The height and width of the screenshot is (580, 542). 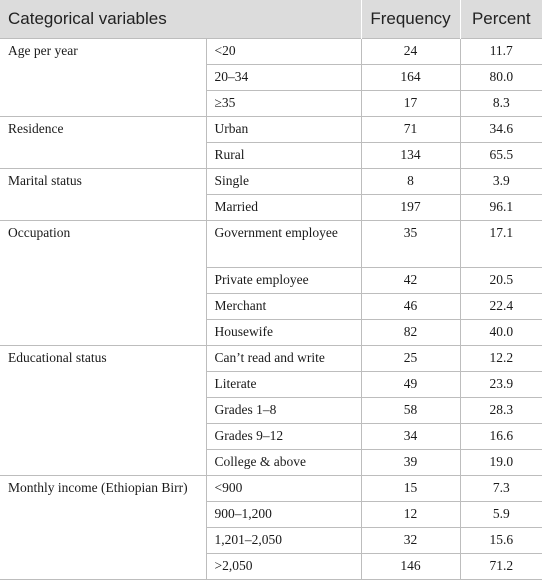 I want to click on table-row: Grades 9–12 34 16.6, so click(x=271, y=436).